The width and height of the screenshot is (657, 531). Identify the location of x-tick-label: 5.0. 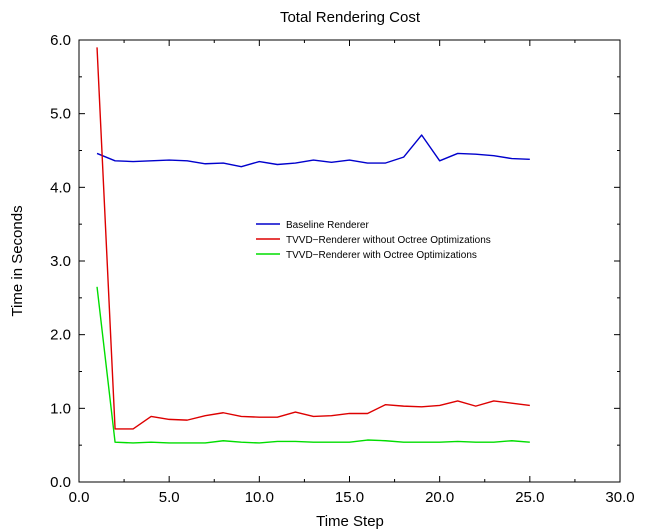
(169, 497).